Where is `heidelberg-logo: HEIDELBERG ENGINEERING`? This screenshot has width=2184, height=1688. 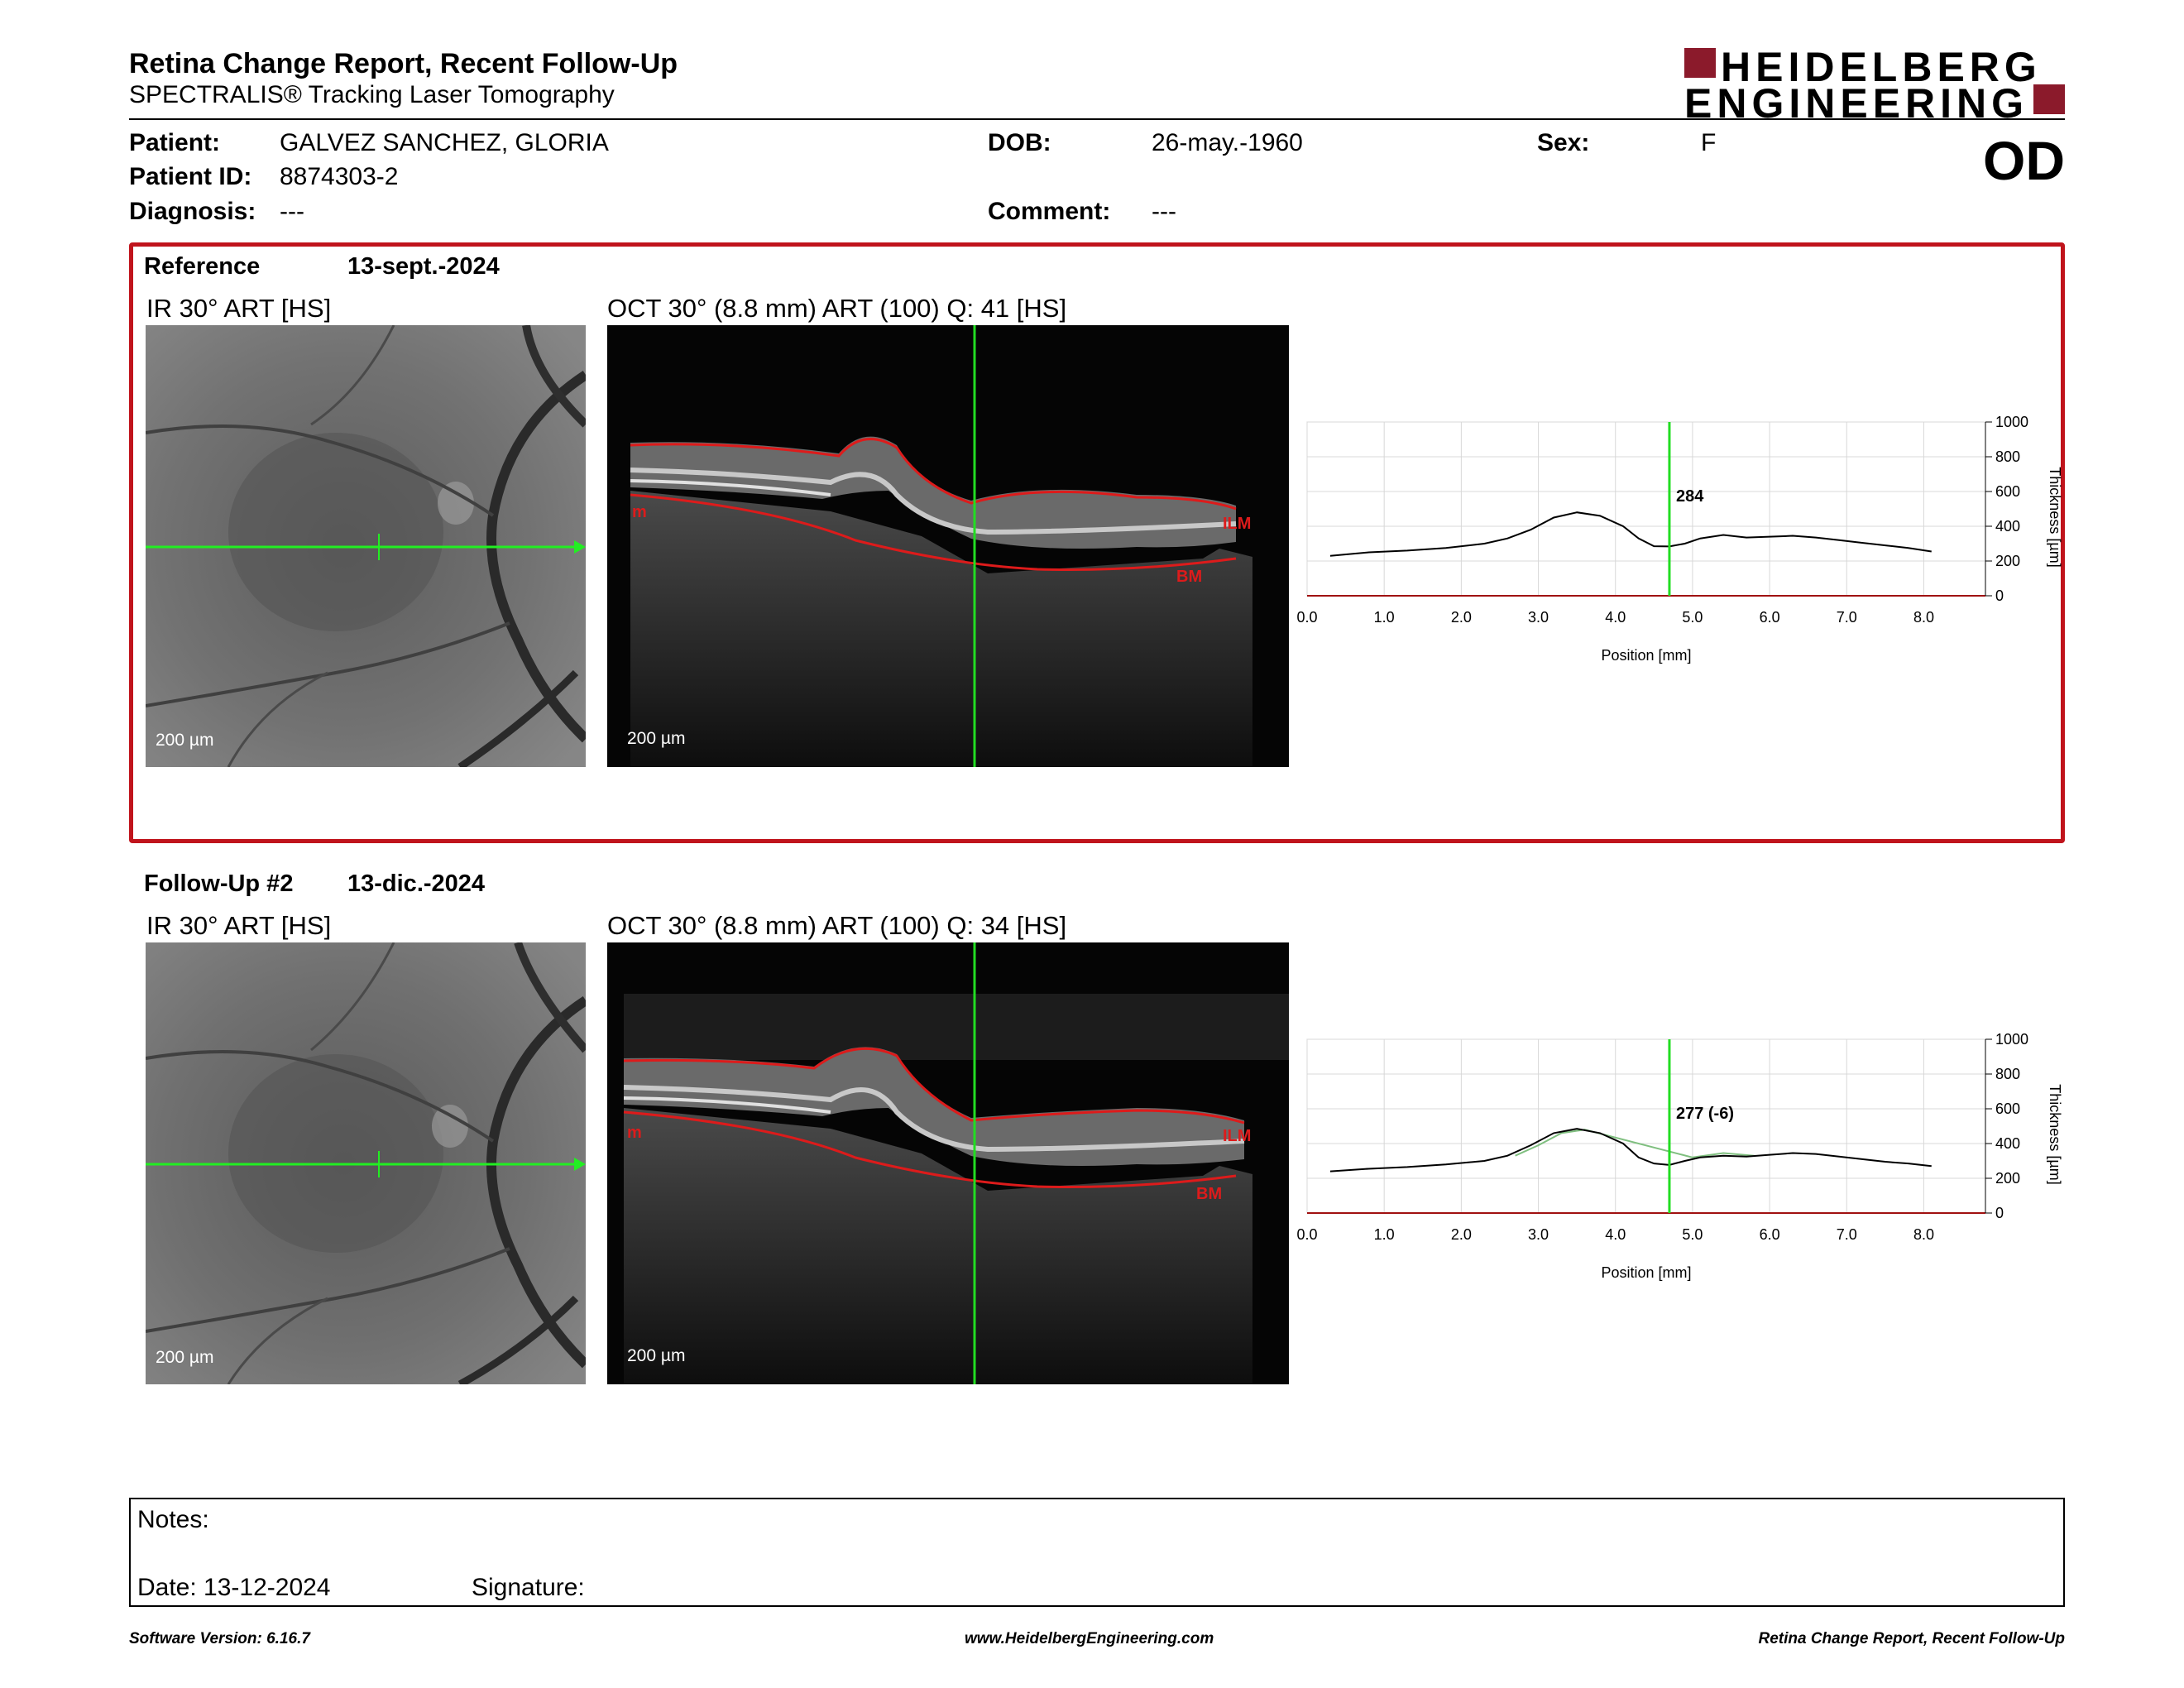 heidelberg-logo: HEIDELBERG ENGINEERING is located at coordinates (1874, 84).